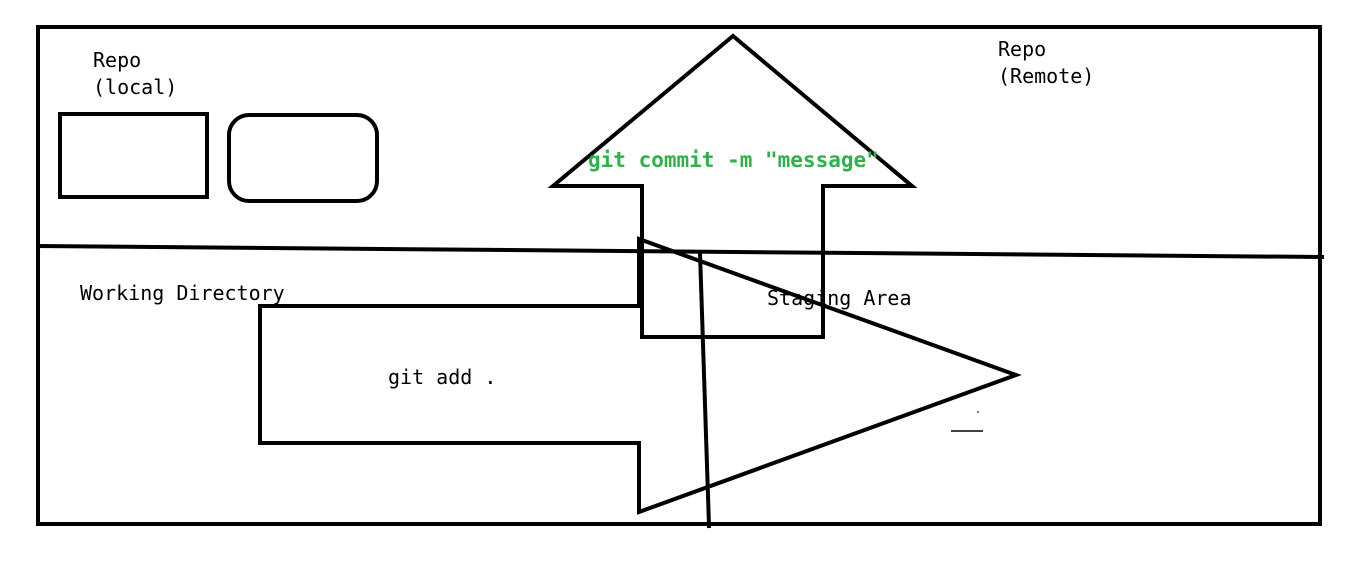 This screenshot has height=573, width=1360. I want to click on divider-line, so click(680, 251).